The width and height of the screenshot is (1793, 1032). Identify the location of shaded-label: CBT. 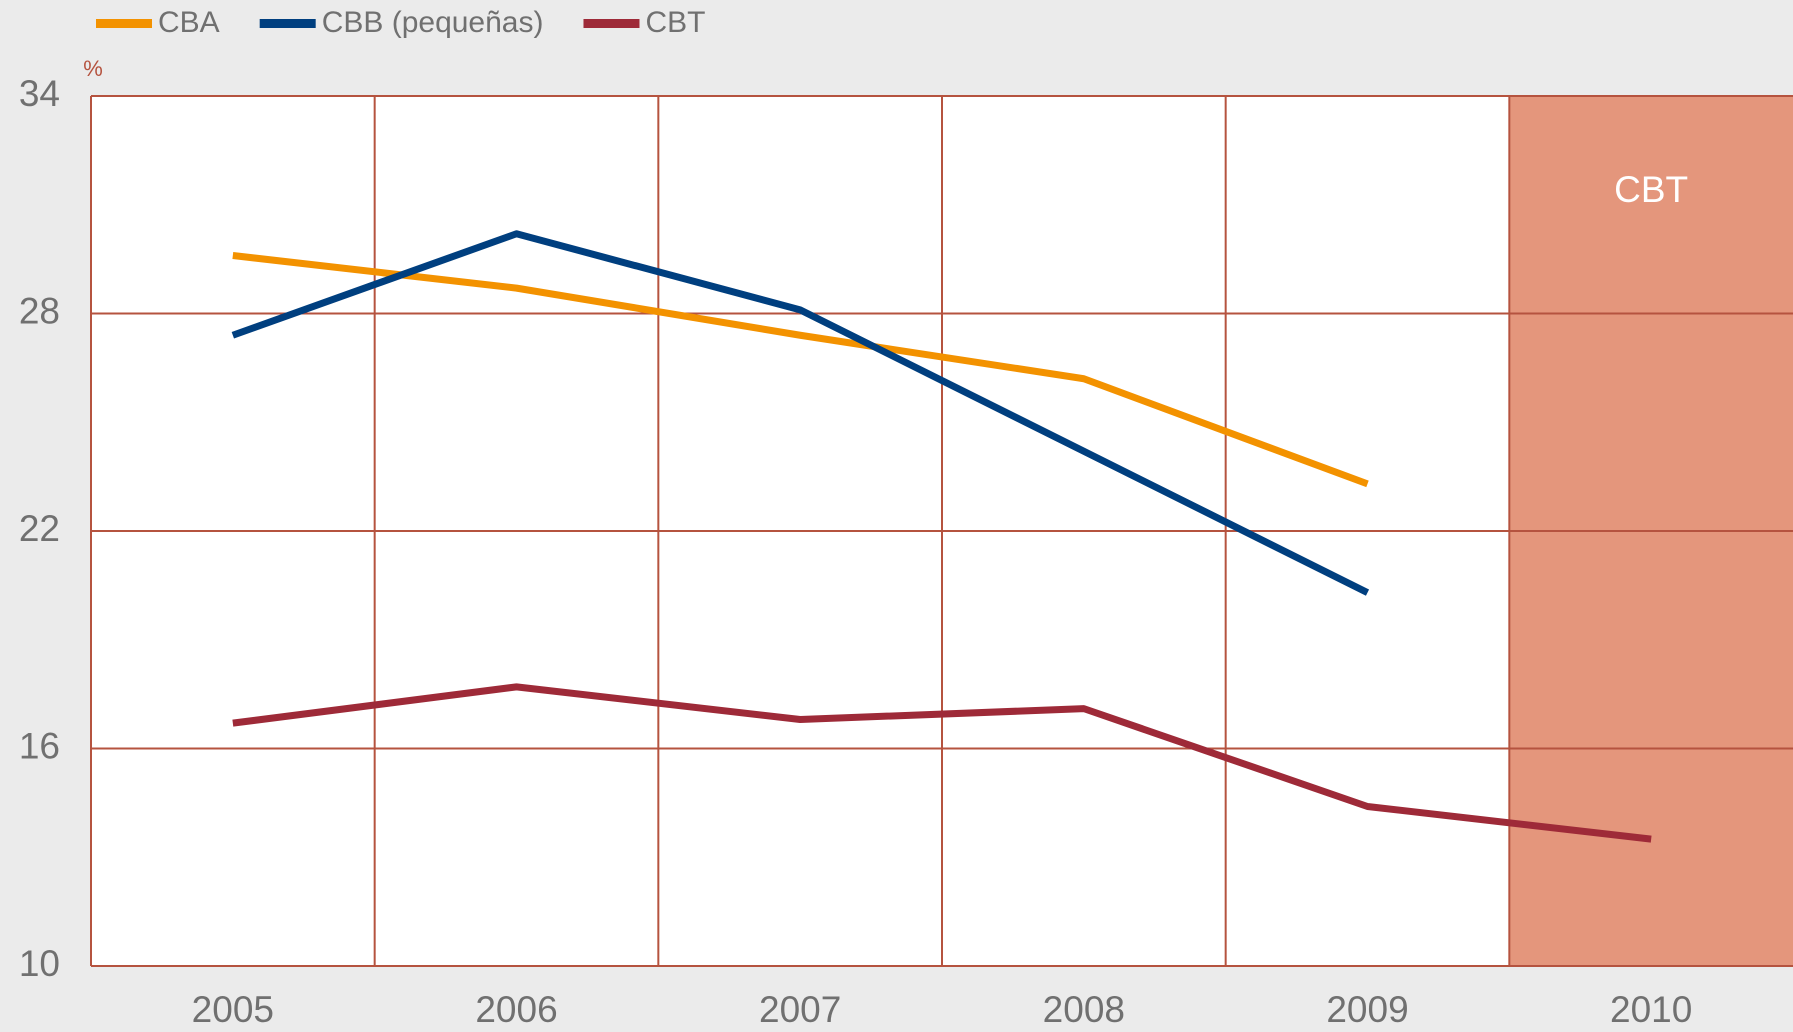
(1651, 189).